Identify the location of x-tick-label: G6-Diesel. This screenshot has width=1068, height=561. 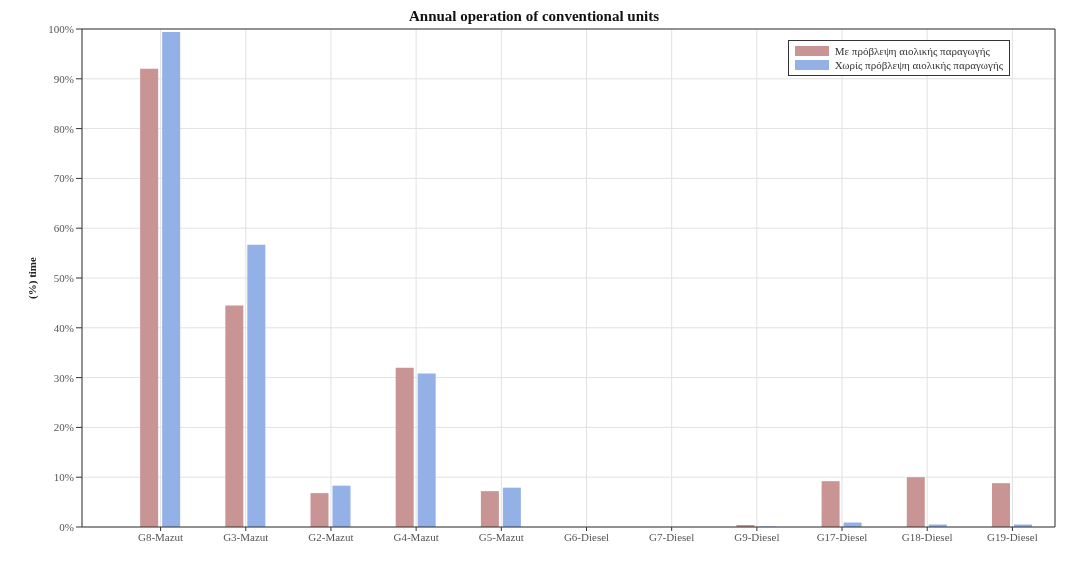
(586, 536).